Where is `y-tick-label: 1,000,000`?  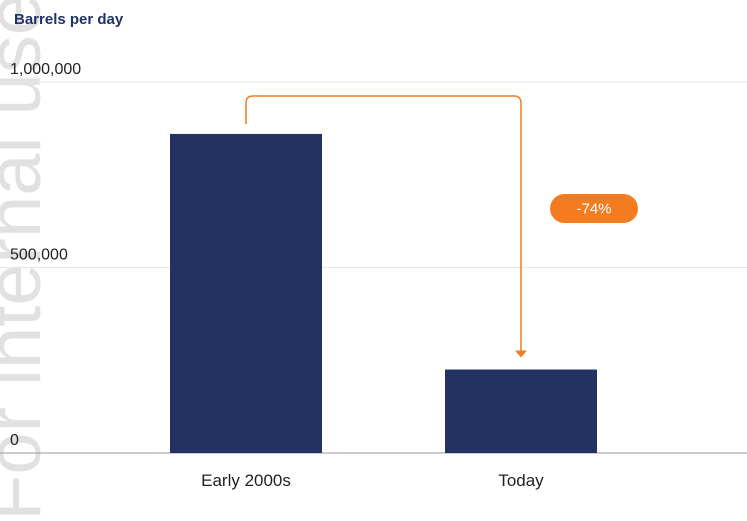
y-tick-label: 1,000,000 is located at coordinates (45, 69).